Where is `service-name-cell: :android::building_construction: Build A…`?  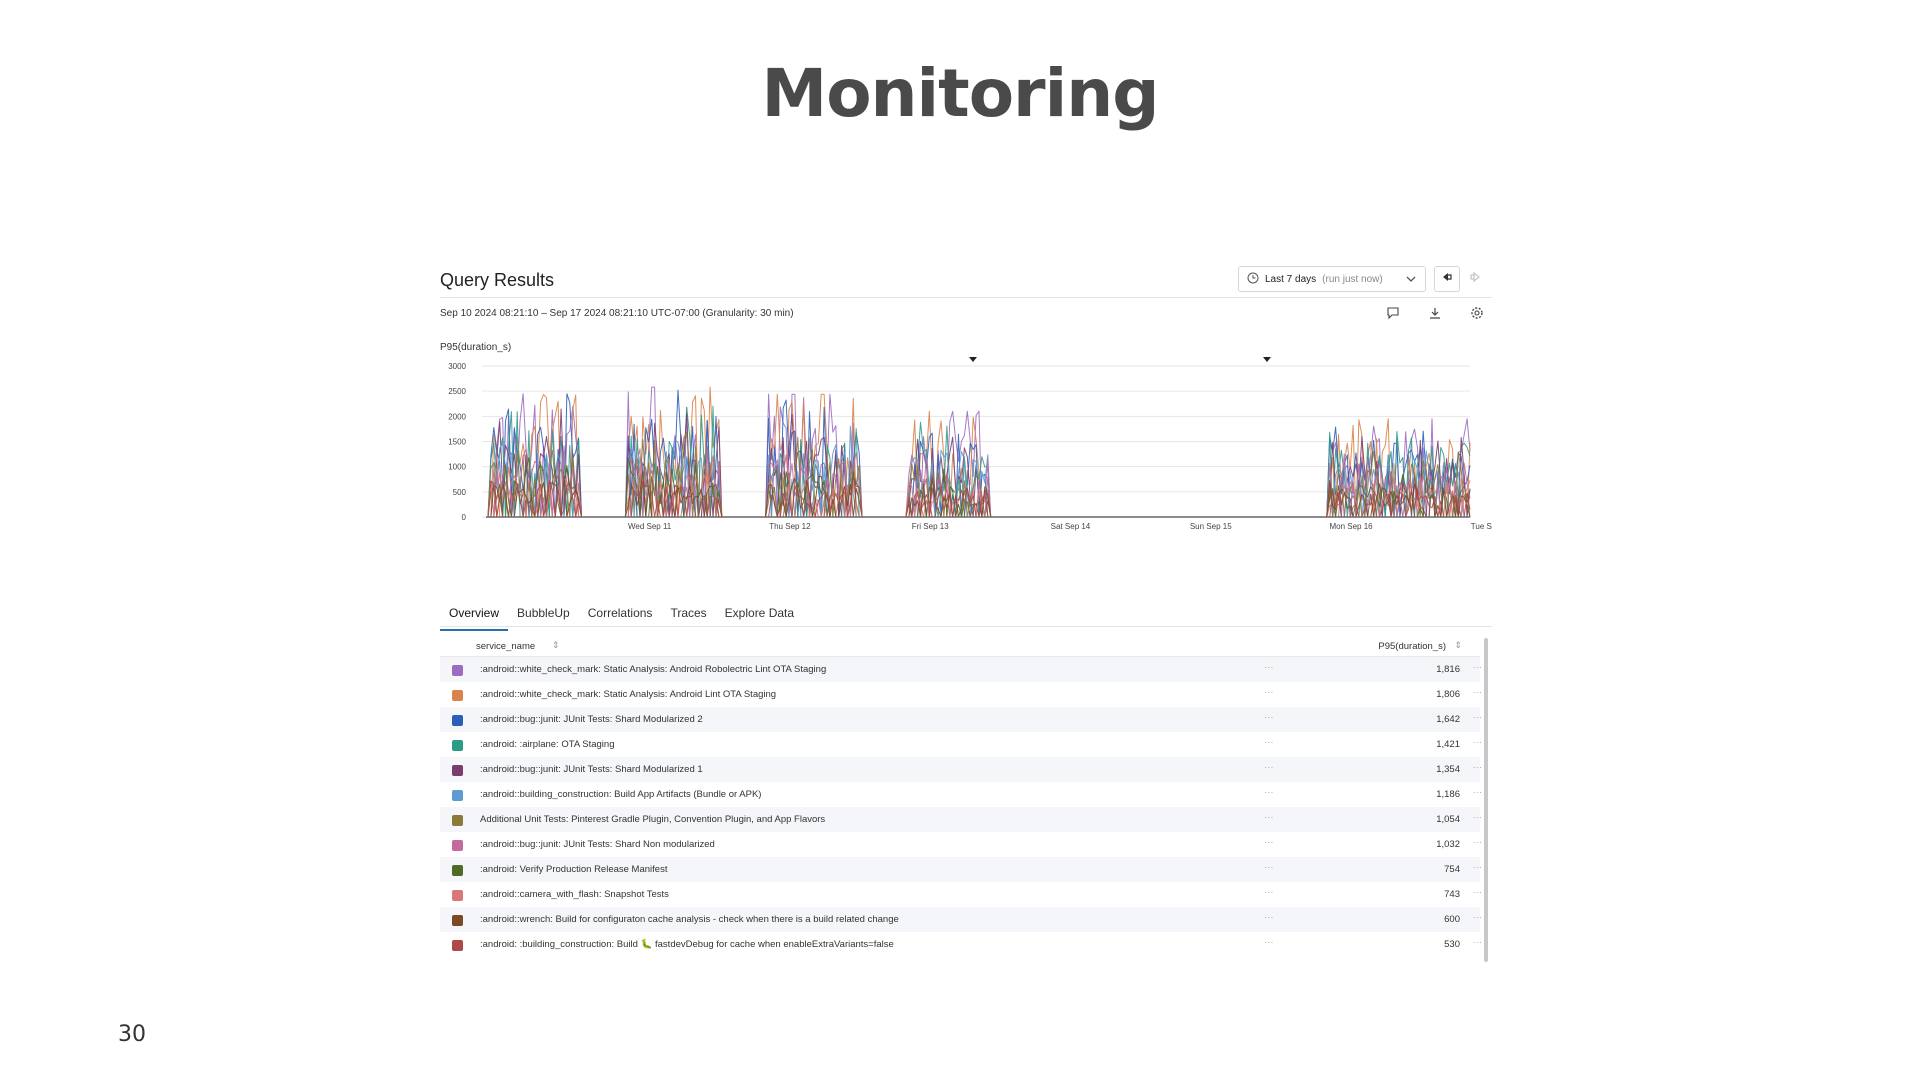 service-name-cell: :android::building_construction: Build A… is located at coordinates (621, 794).